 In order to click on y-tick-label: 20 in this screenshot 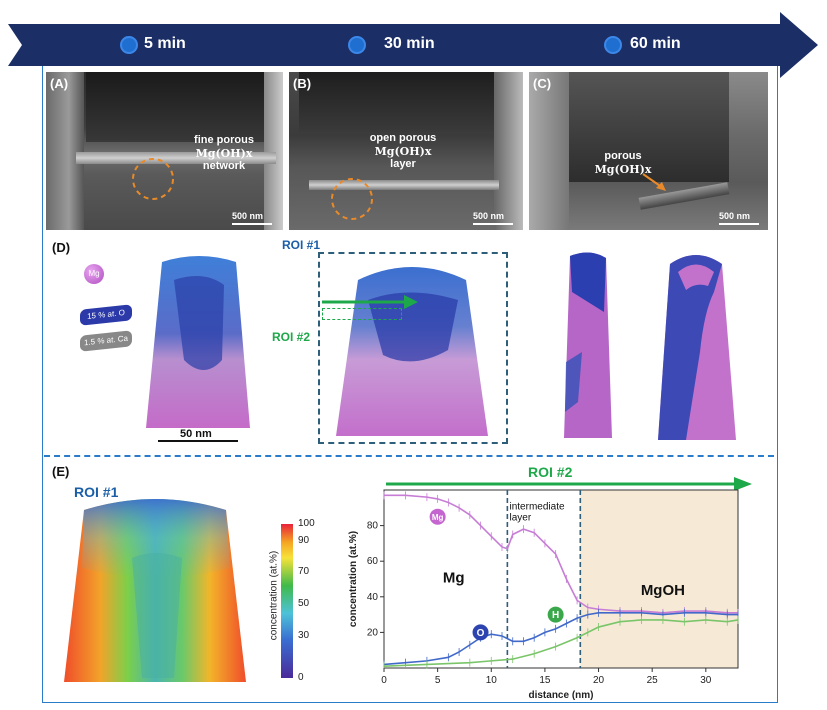, I will do `click(373, 632)`.